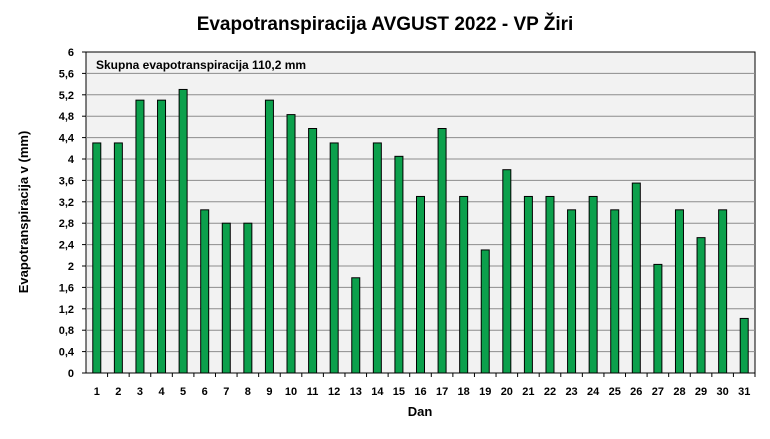 This screenshot has width=770, height=439. I want to click on y-tick-label: 6, so click(71, 53).